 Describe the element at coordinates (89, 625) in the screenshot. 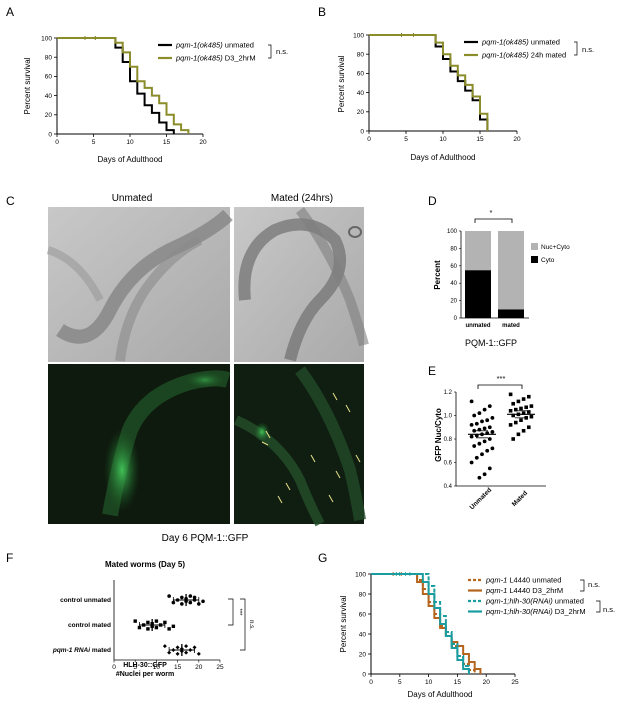

I see `panel-f-row-control-mated: control mated` at that location.